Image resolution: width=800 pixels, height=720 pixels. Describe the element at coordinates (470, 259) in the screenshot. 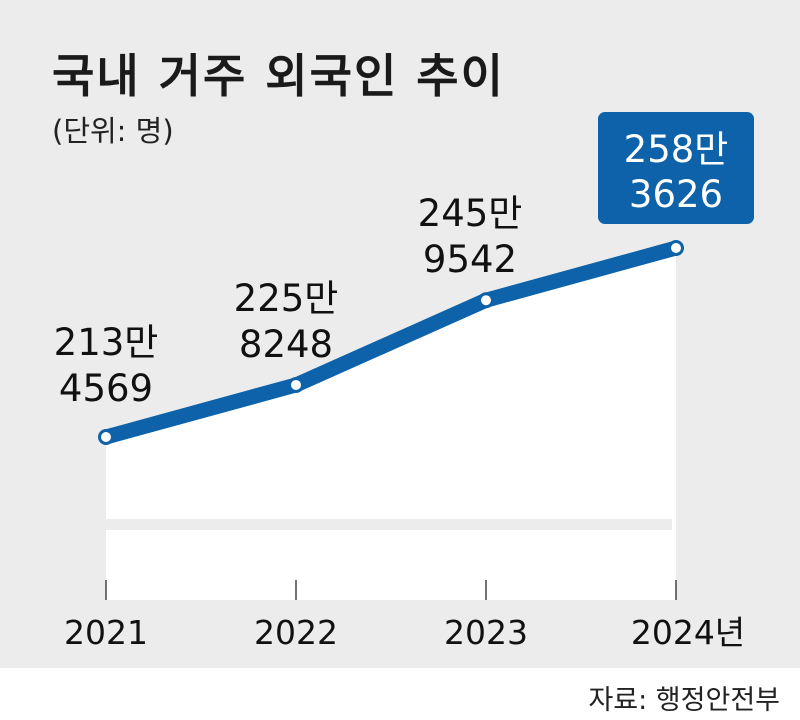

I see `data-label-rest: 9542` at that location.